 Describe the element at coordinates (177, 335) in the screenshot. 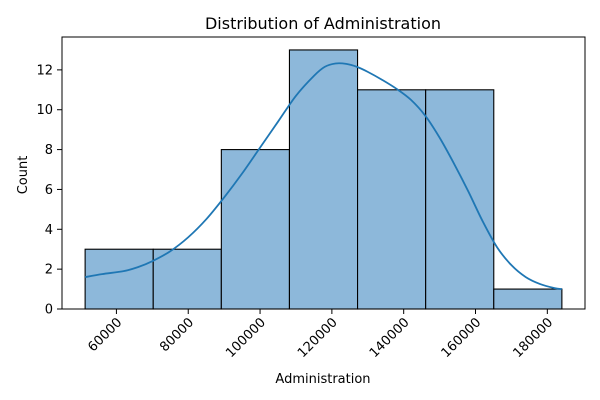

I see `x-tick-label: 80000` at that location.